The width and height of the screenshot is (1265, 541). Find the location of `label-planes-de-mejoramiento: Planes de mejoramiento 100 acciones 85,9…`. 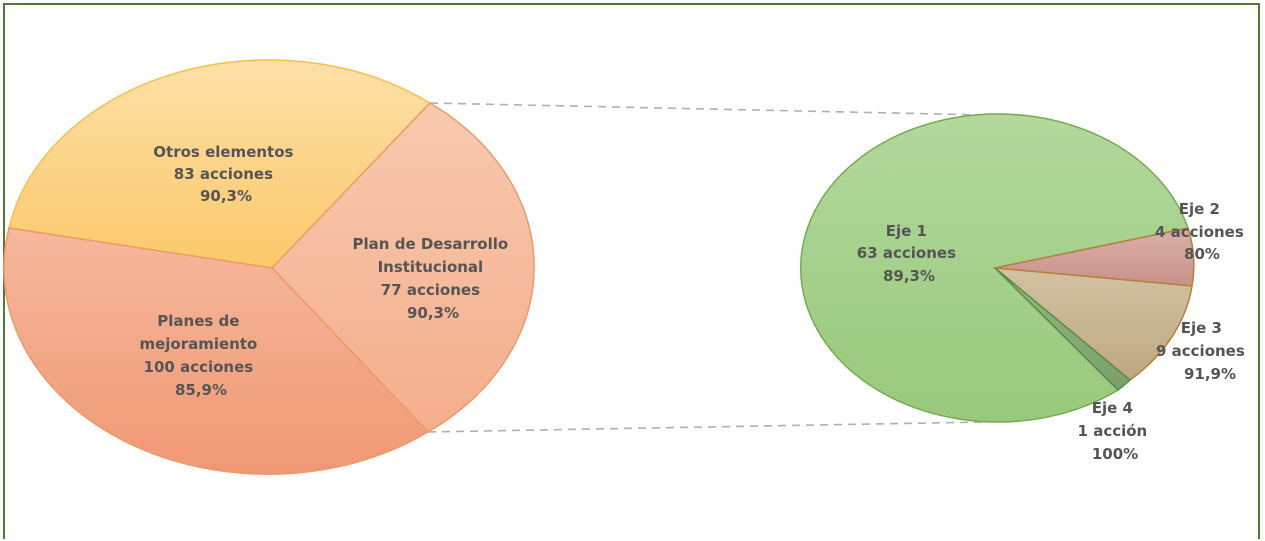

label-planes-de-mejoramiento: Planes de mejoramiento 100 acciones 85,9… is located at coordinates (200, 355).